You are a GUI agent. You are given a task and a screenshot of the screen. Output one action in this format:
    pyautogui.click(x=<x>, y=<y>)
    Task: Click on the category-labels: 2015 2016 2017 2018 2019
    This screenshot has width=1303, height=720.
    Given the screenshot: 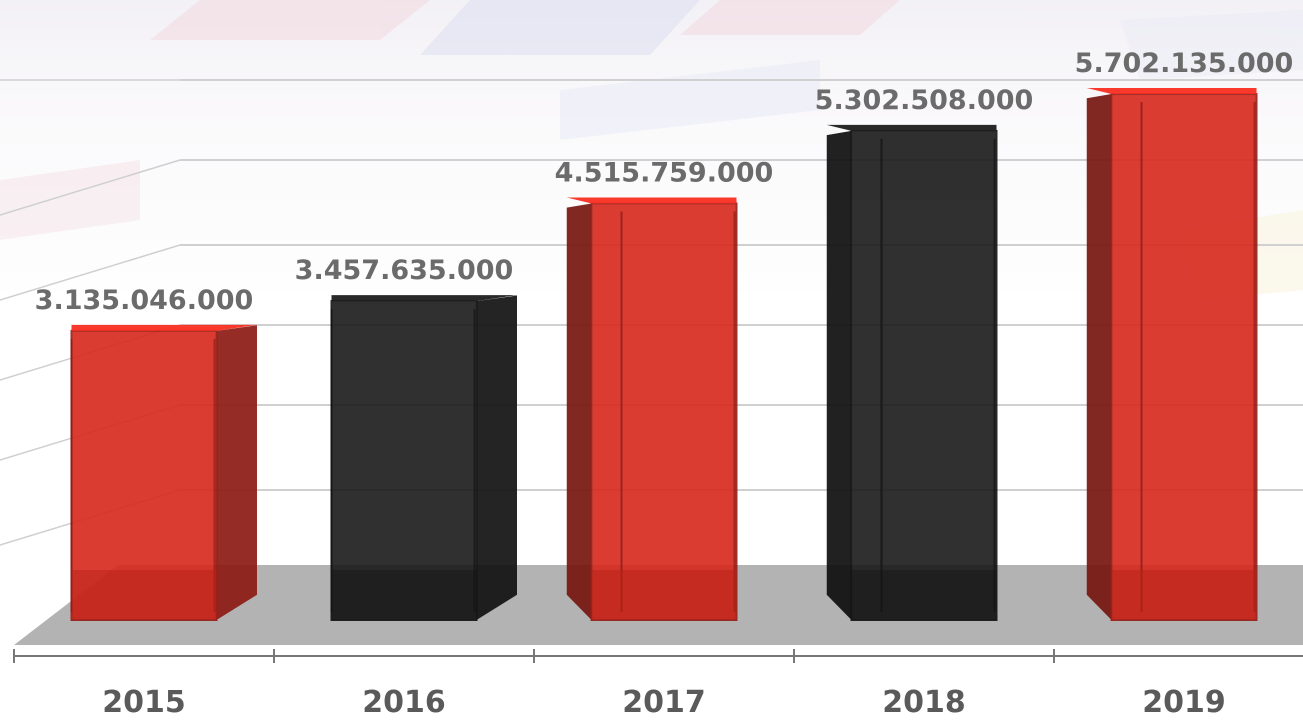 What is the action you would take?
    pyautogui.click(x=664, y=702)
    